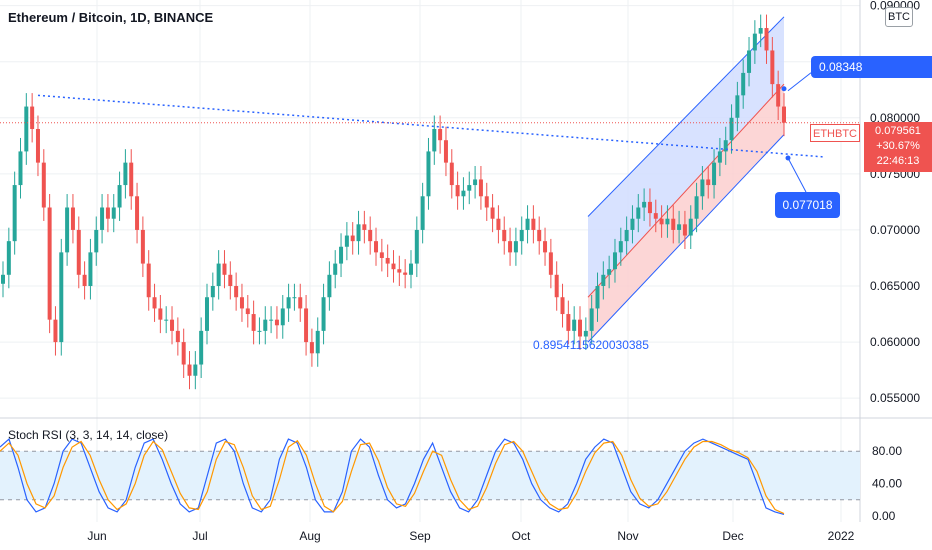  Describe the element at coordinates (898, 161) in the screenshot. I see `bar-countdown: 22:46:13` at that location.